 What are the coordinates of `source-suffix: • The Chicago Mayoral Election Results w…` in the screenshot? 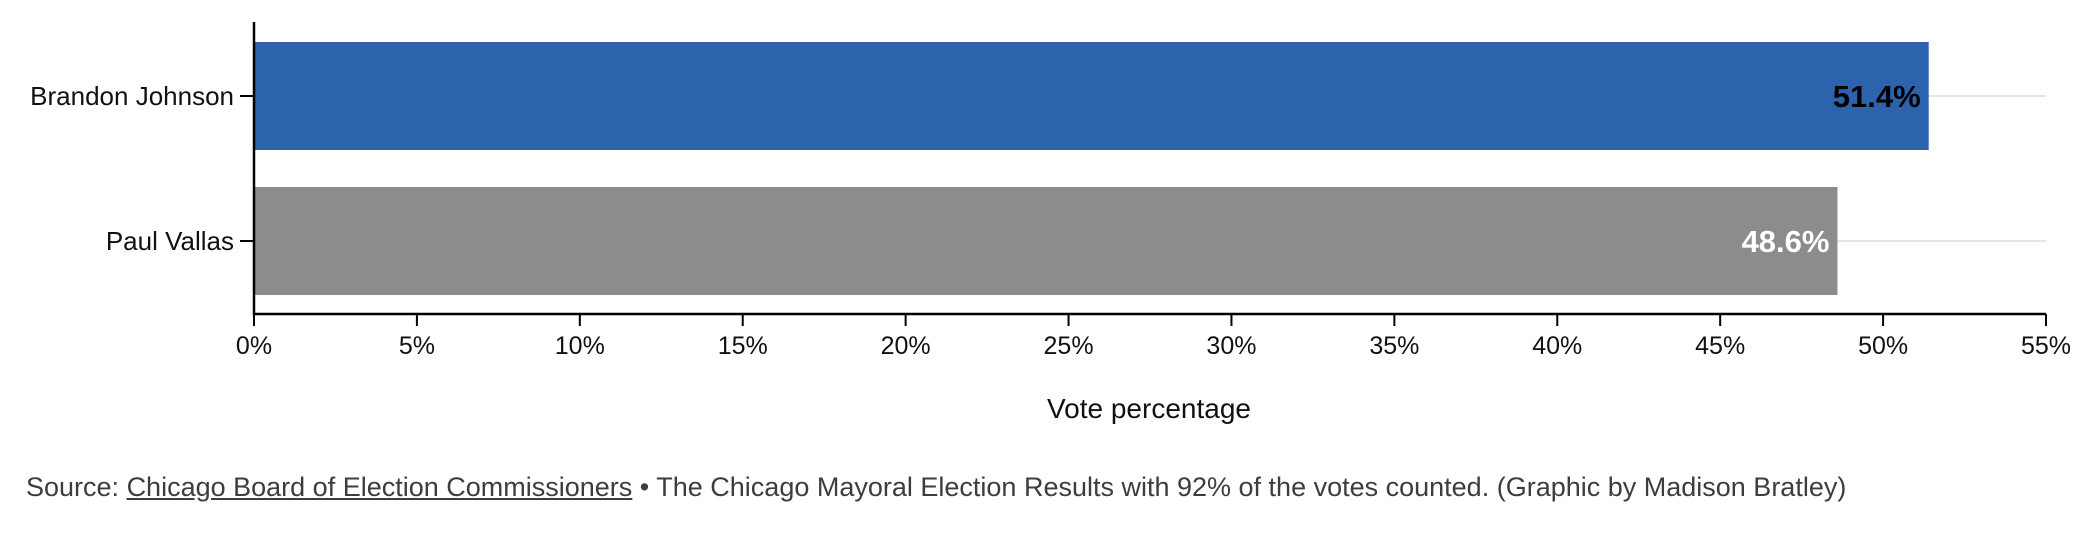 It's located at (1239, 487).